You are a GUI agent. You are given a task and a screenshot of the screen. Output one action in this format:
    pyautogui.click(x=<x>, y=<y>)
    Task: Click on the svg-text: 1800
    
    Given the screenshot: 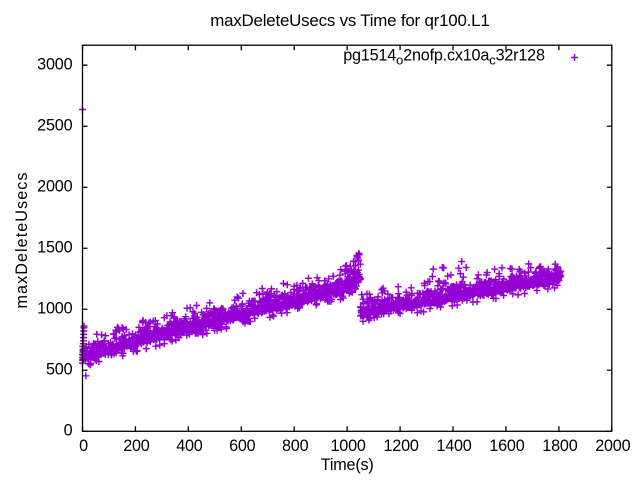 What is the action you would take?
    pyautogui.click(x=559, y=446)
    